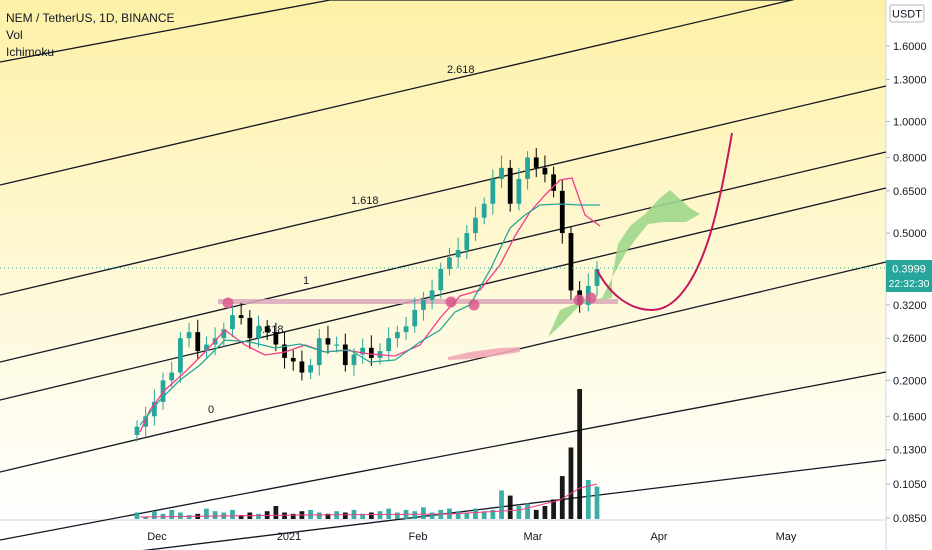  What do you see at coordinates (409, 301) in the screenshot?
I see `support-touch-markers` at bounding box center [409, 301].